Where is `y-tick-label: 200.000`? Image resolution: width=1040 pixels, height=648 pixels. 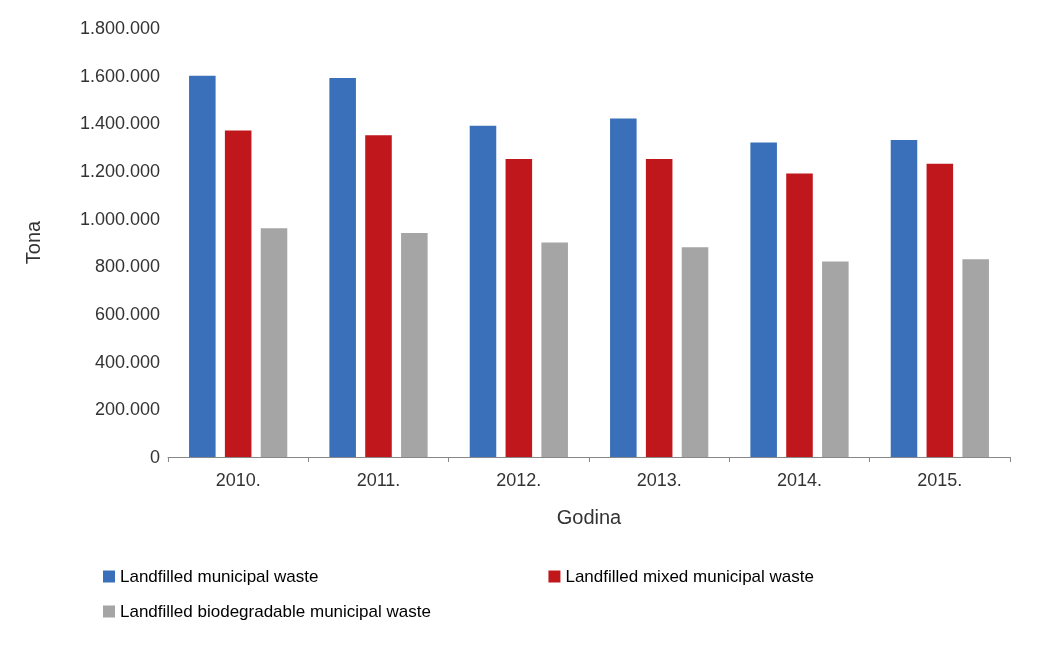 y-tick-label: 200.000 is located at coordinates (127, 409).